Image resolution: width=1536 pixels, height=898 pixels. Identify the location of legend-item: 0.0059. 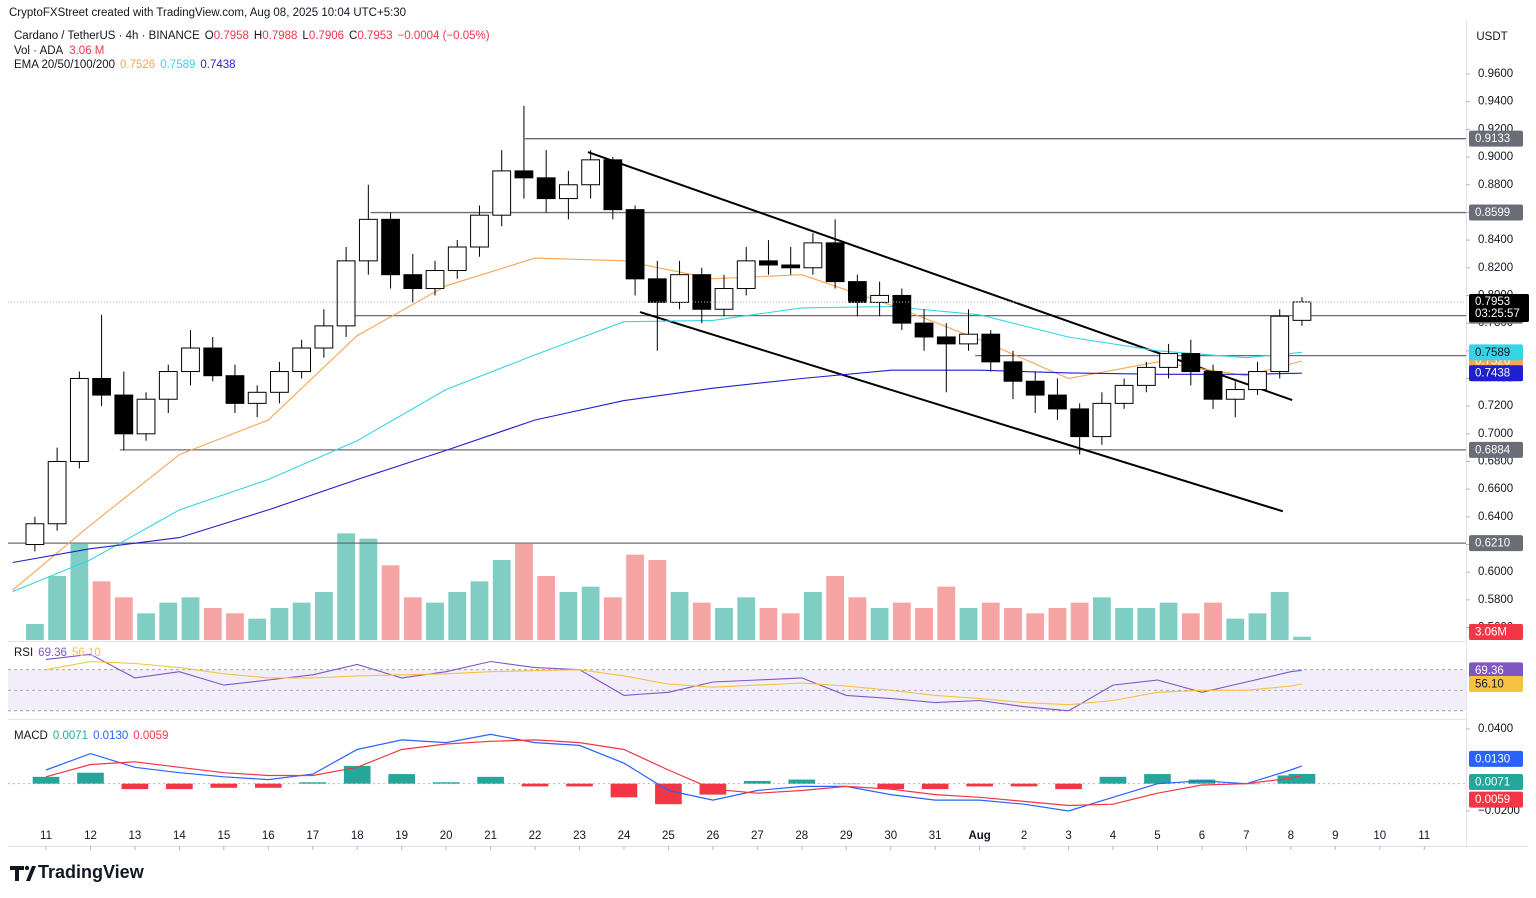
(150, 736).